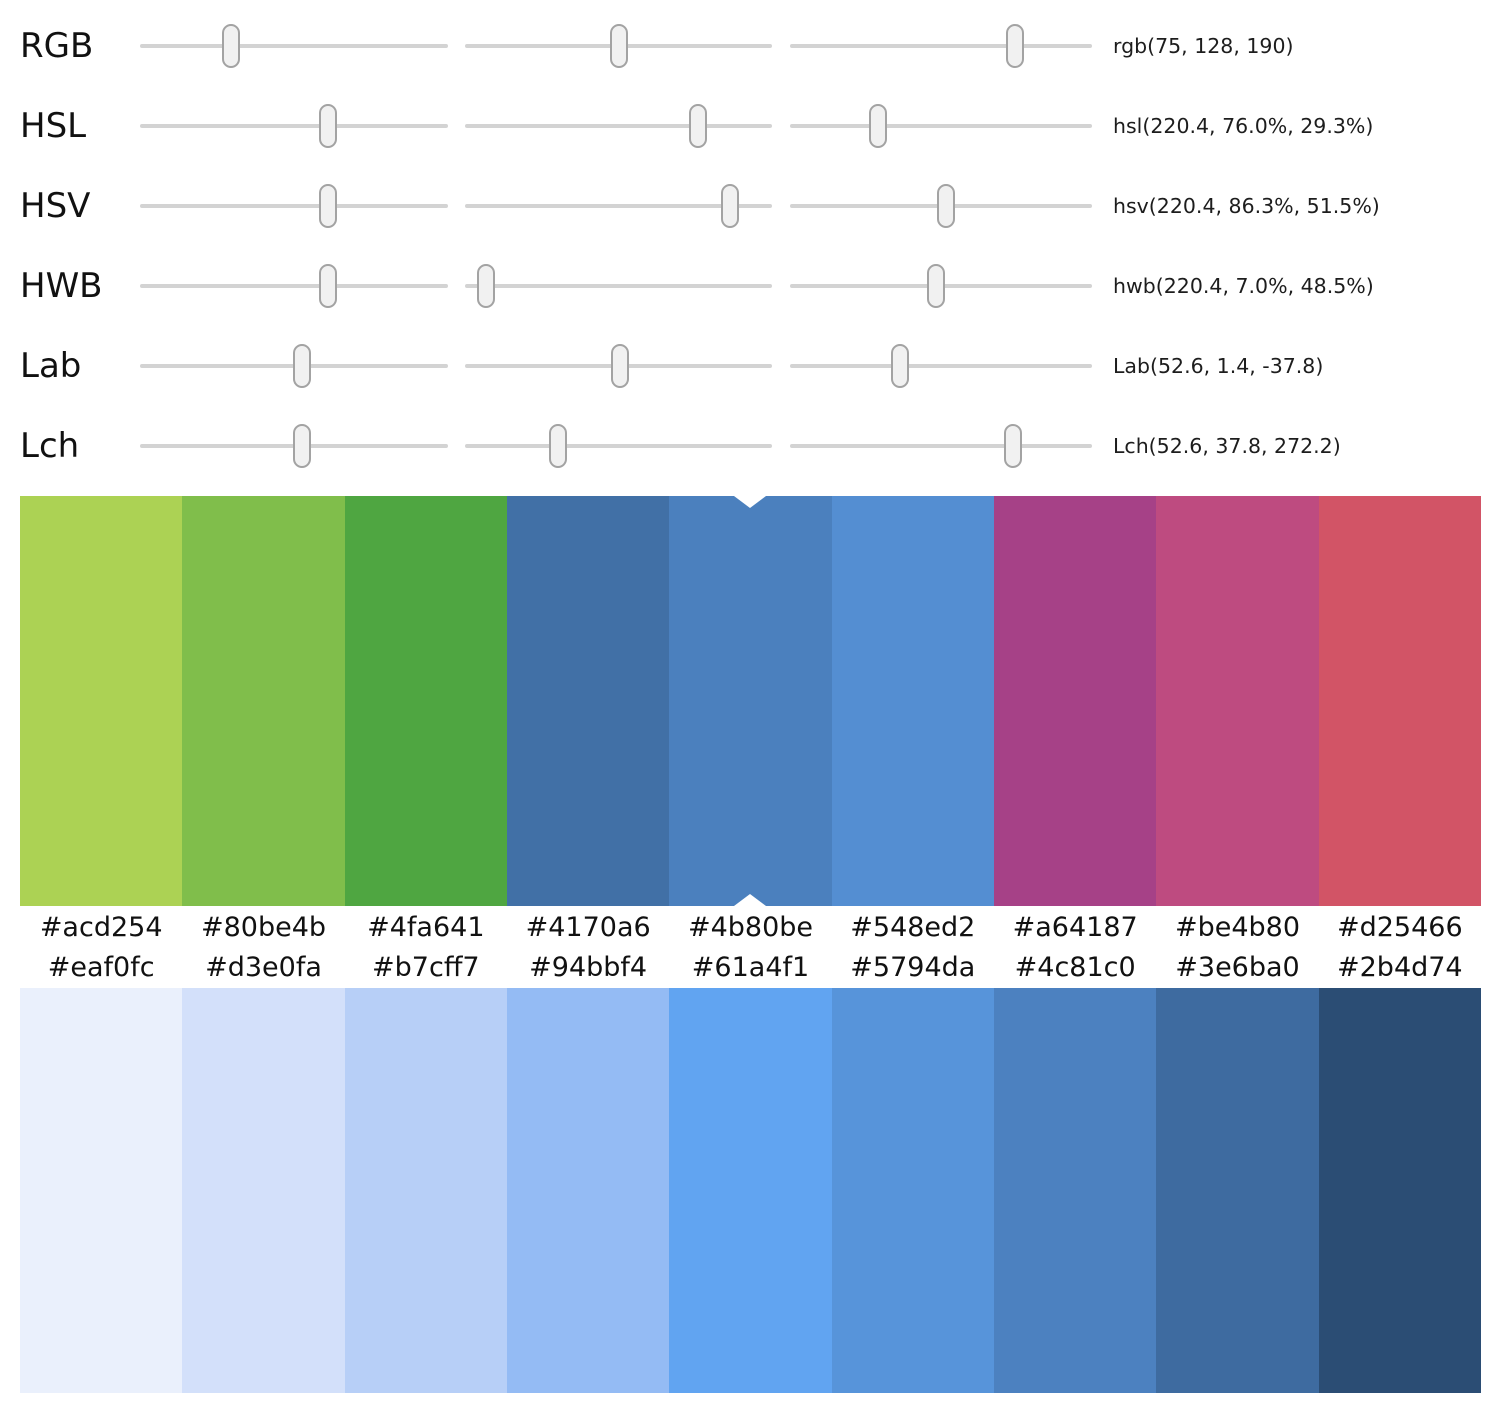 This screenshot has width=1501, height=1415. Describe the element at coordinates (750, 502) in the screenshot. I see `selected-swatch-notch-top-icon` at that location.